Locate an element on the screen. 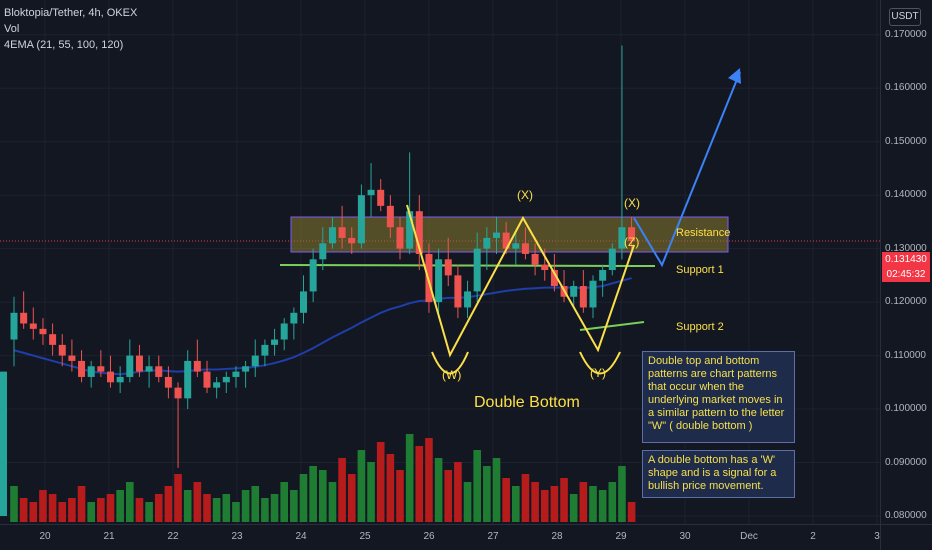  w-pattern-line is located at coordinates (520, 281).